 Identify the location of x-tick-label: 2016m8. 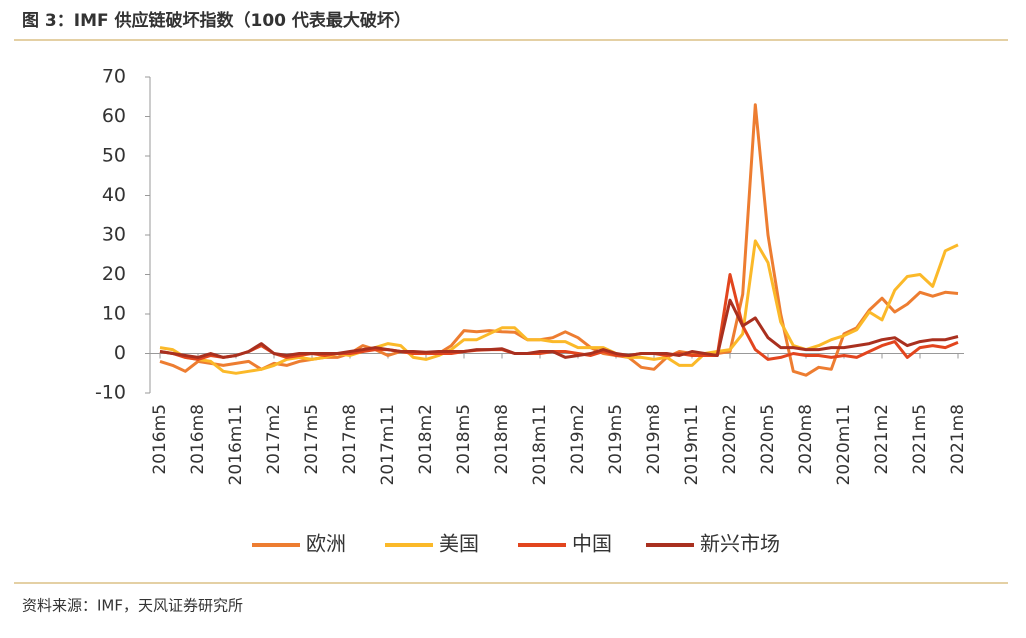
(198, 439).